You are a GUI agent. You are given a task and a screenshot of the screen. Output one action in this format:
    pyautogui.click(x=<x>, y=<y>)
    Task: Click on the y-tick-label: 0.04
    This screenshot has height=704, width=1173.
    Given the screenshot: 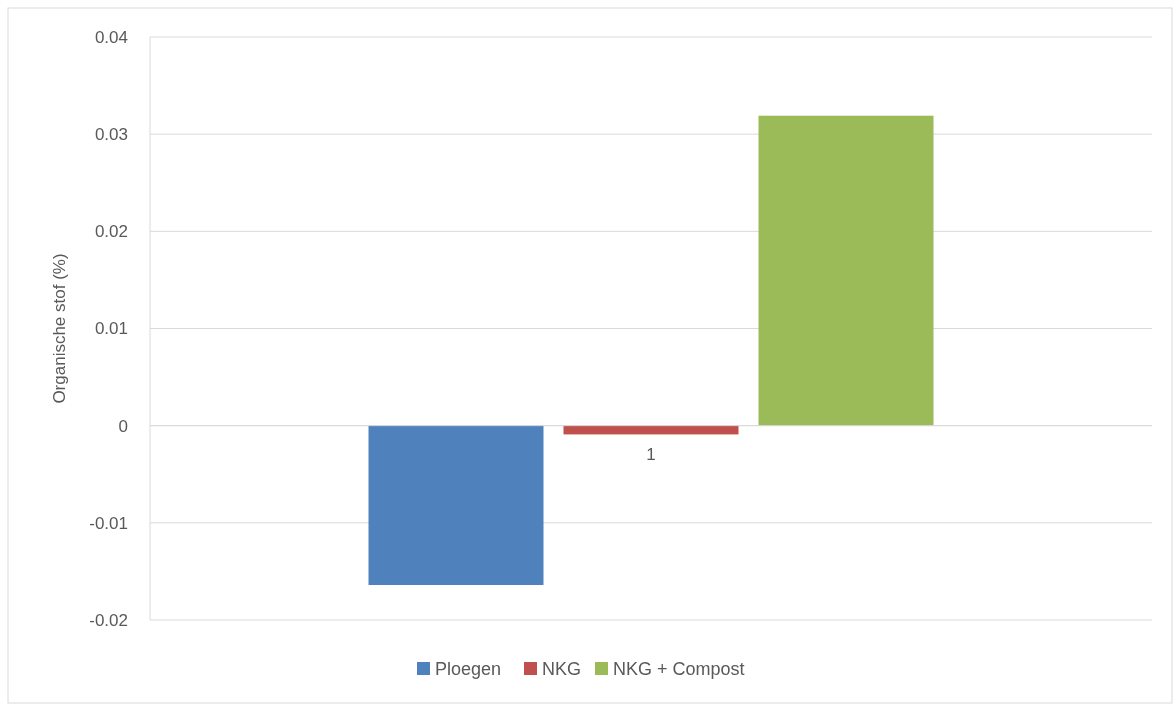 What is the action you would take?
    pyautogui.click(x=111, y=37)
    